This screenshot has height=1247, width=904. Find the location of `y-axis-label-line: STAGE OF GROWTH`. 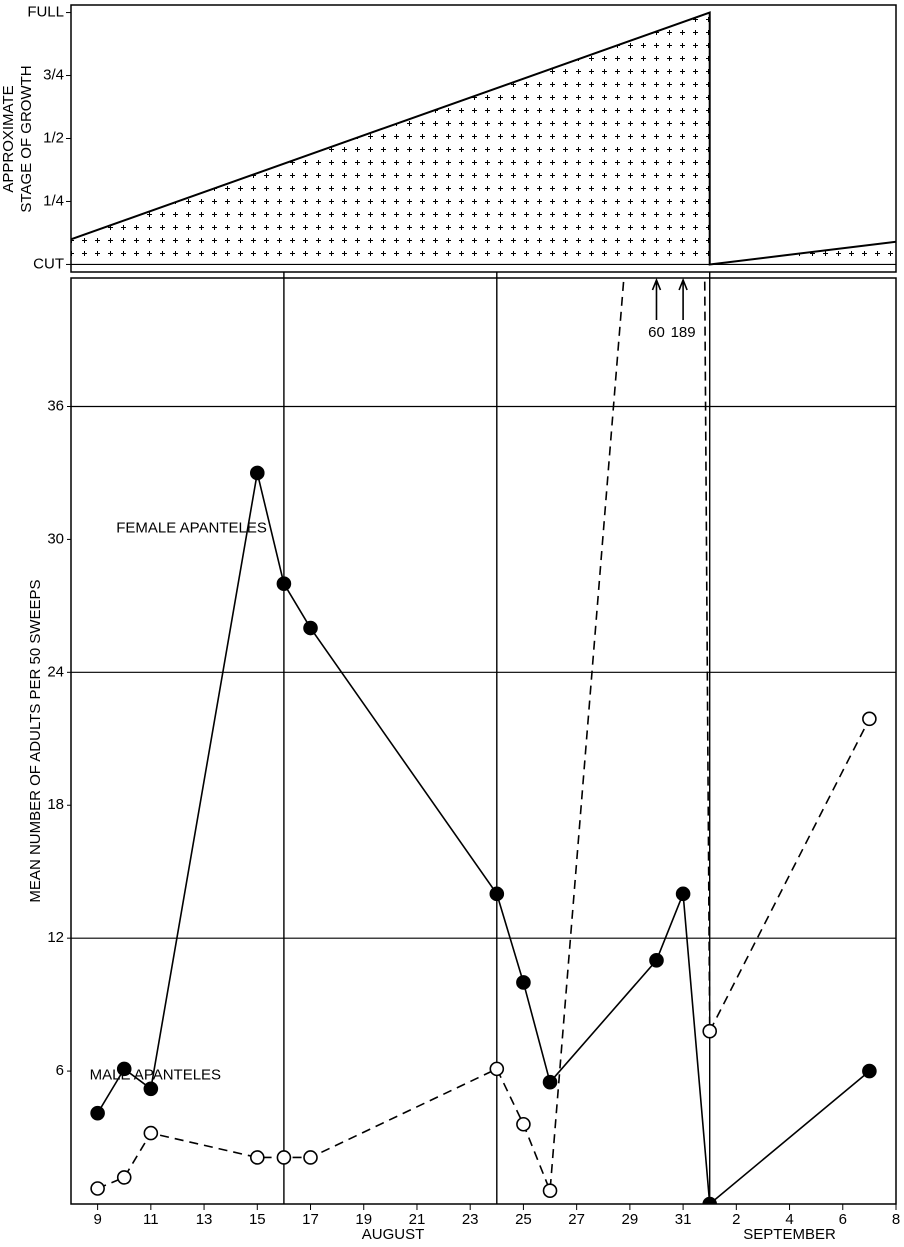

y-axis-label-line: STAGE OF GROWTH is located at coordinates (26, 138).